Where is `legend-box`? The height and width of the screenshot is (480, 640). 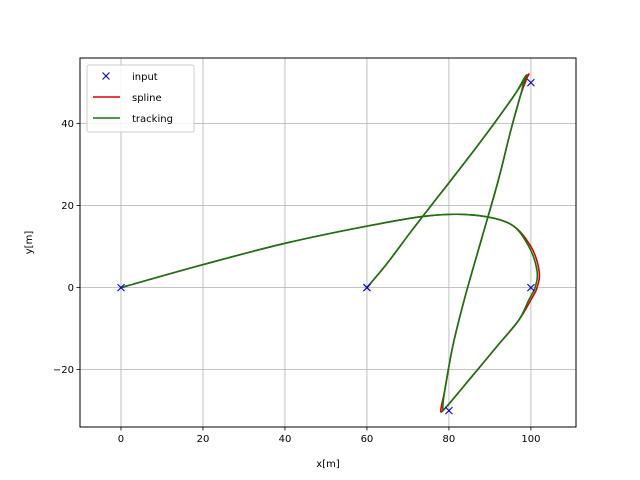
legend-box is located at coordinates (140, 98).